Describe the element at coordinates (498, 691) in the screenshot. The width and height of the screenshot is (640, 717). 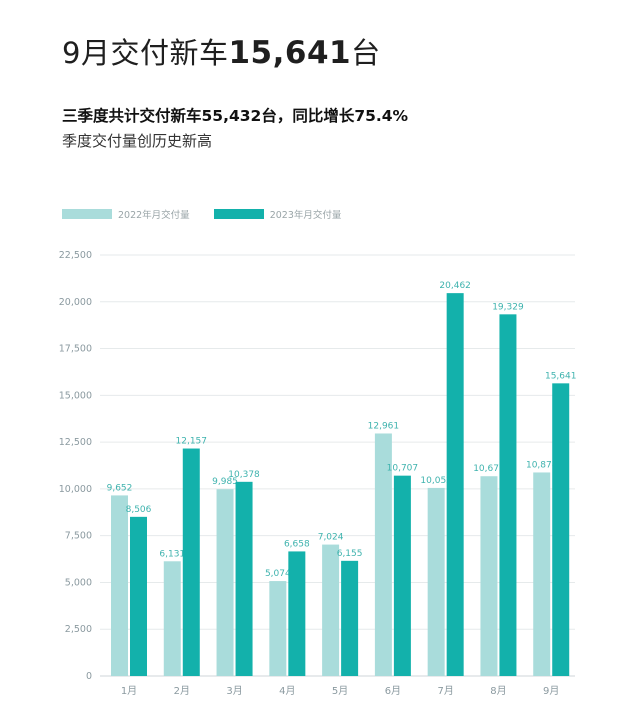
I see `x-tick-label: 8月` at that location.